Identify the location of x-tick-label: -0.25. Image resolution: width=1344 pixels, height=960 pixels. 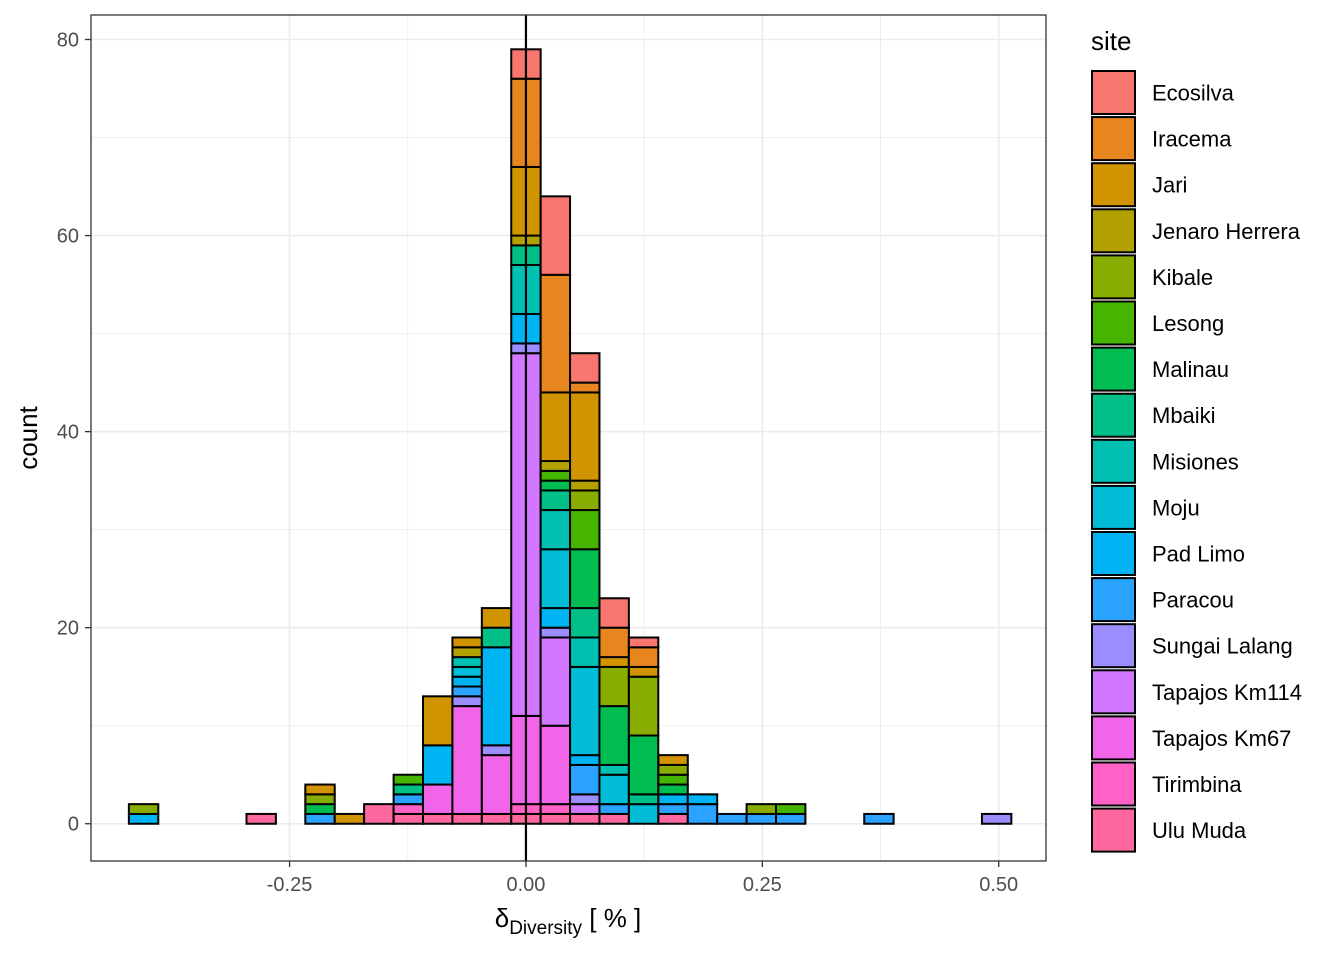
(290, 885).